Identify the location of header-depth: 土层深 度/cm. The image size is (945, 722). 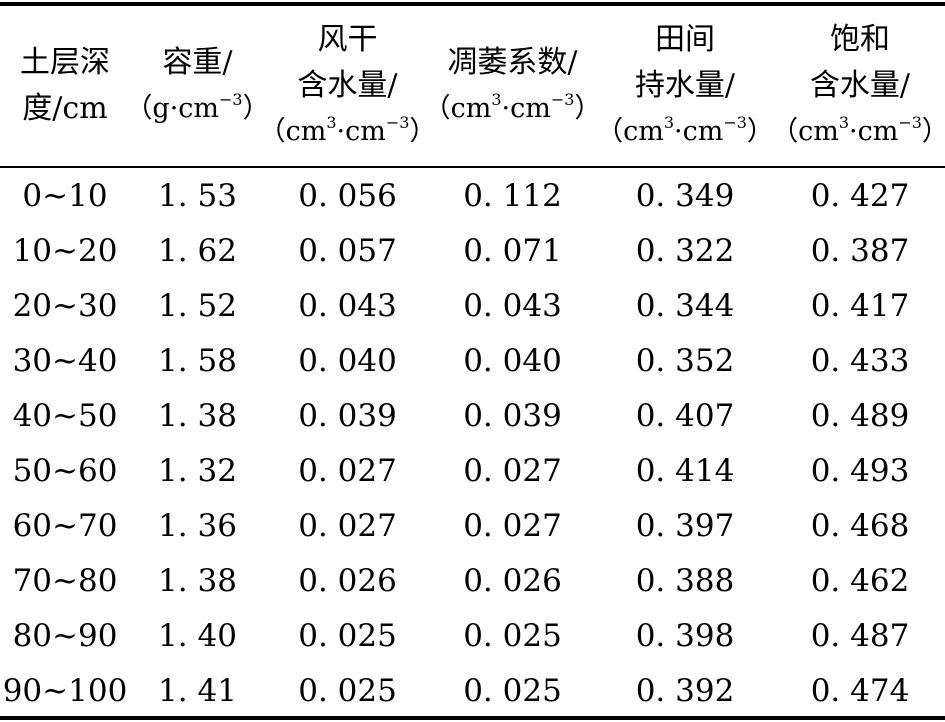
(65, 86).